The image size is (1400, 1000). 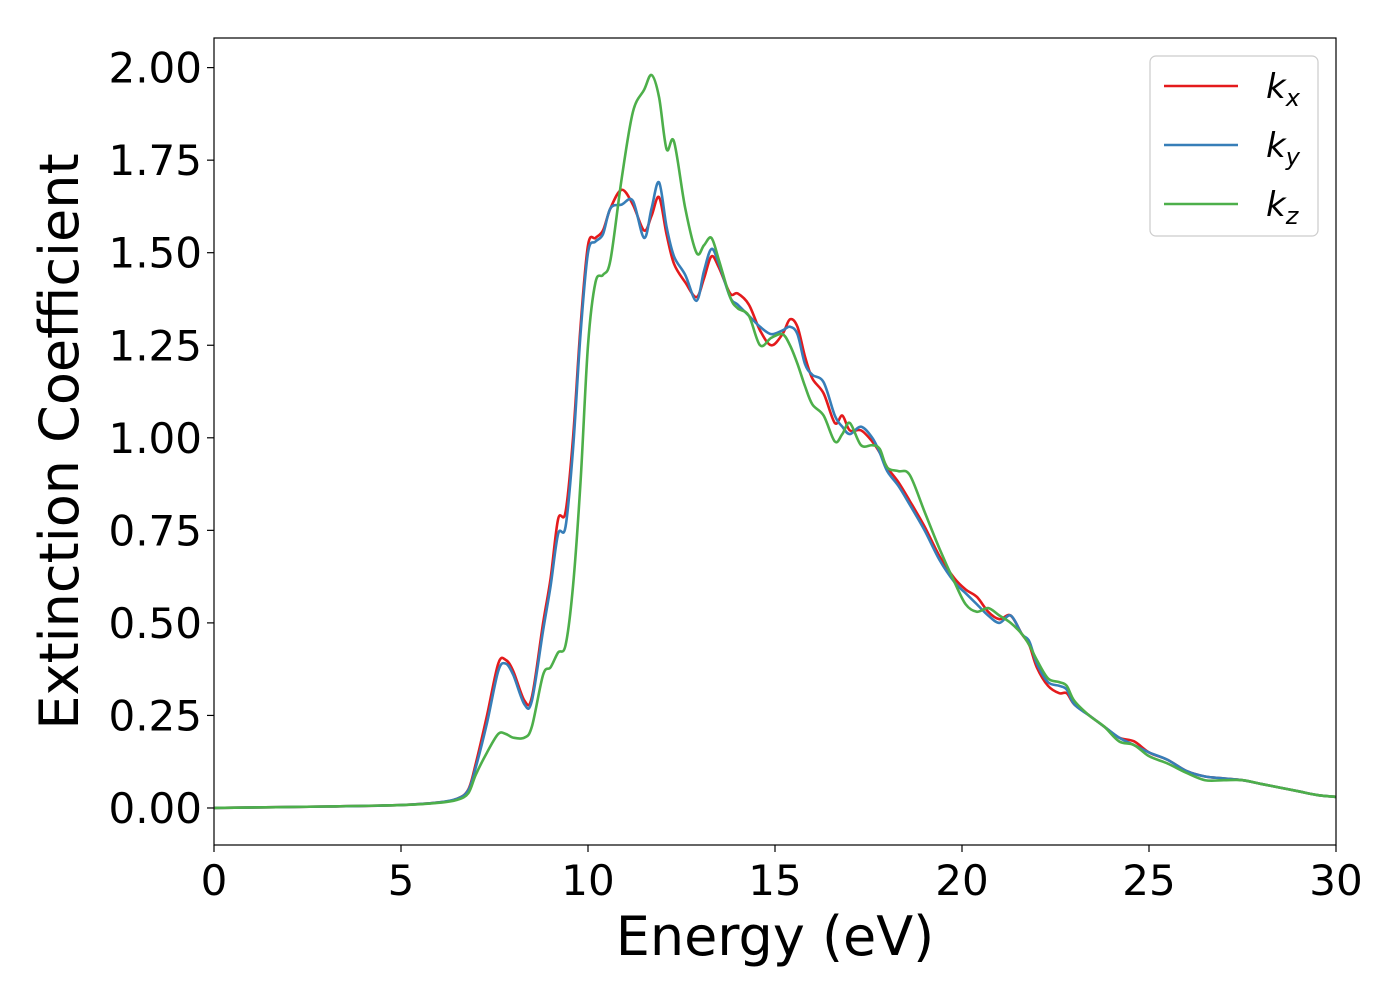 What do you see at coordinates (155, 530) in the screenshot?
I see `y-tick-label: 0.75` at bounding box center [155, 530].